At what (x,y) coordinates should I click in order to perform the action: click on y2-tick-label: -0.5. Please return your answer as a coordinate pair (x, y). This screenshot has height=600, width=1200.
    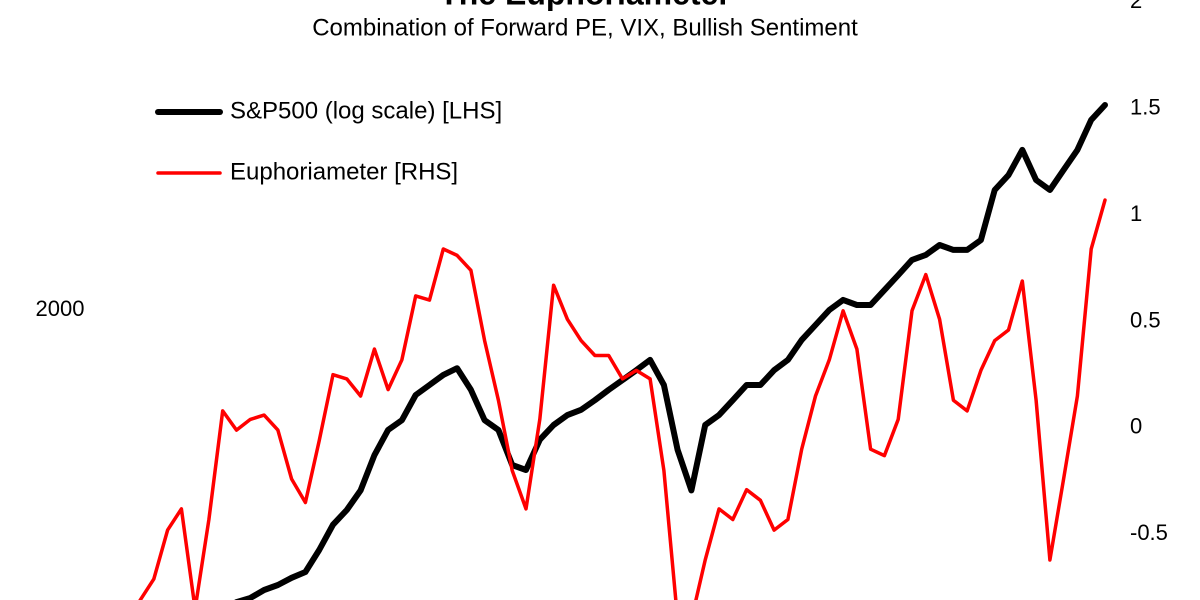
    Looking at the image, I should click on (1149, 532).